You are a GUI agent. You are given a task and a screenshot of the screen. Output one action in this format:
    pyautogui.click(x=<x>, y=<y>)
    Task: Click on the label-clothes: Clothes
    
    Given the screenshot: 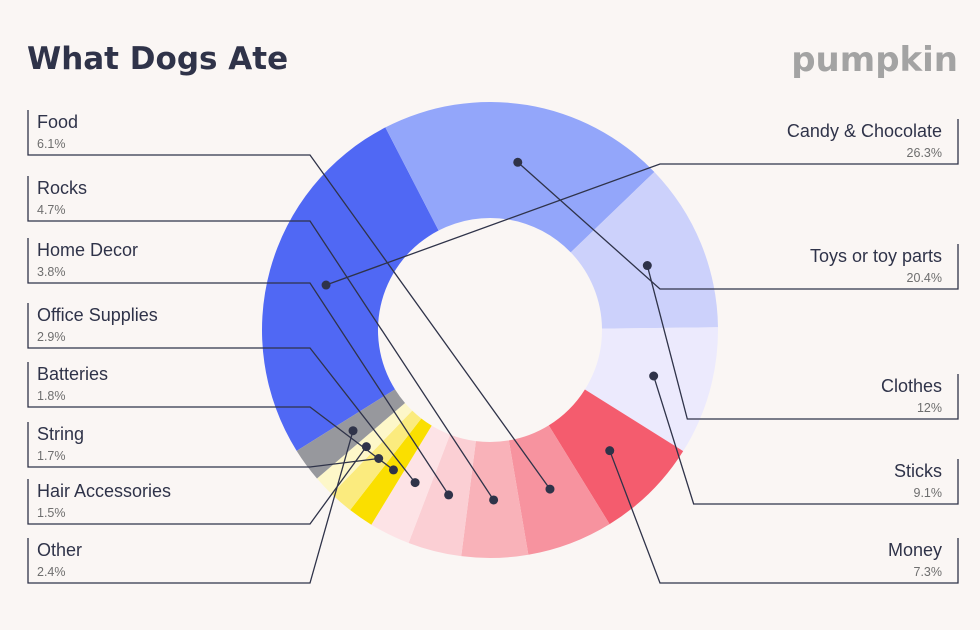 What is the action you would take?
    pyautogui.click(x=911, y=386)
    